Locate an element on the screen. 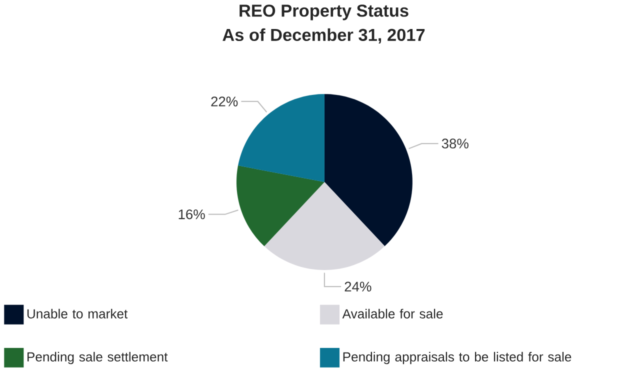 The height and width of the screenshot is (370, 640). legend-label: Unable to market is located at coordinates (77, 313).